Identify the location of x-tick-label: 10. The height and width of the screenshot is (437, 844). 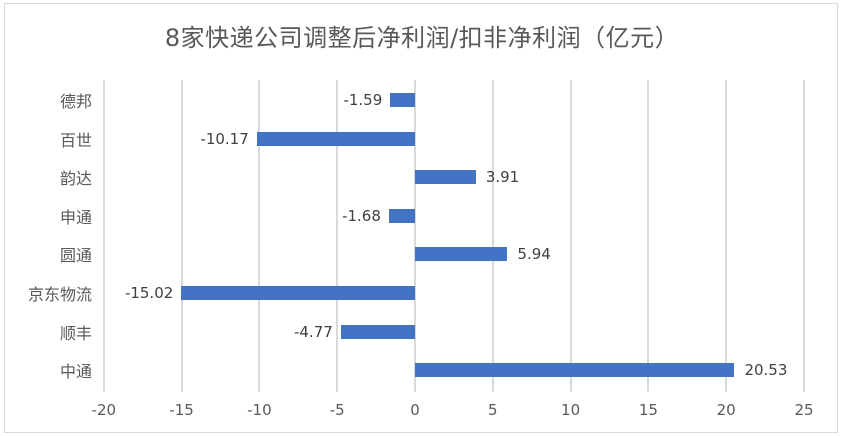
(571, 410).